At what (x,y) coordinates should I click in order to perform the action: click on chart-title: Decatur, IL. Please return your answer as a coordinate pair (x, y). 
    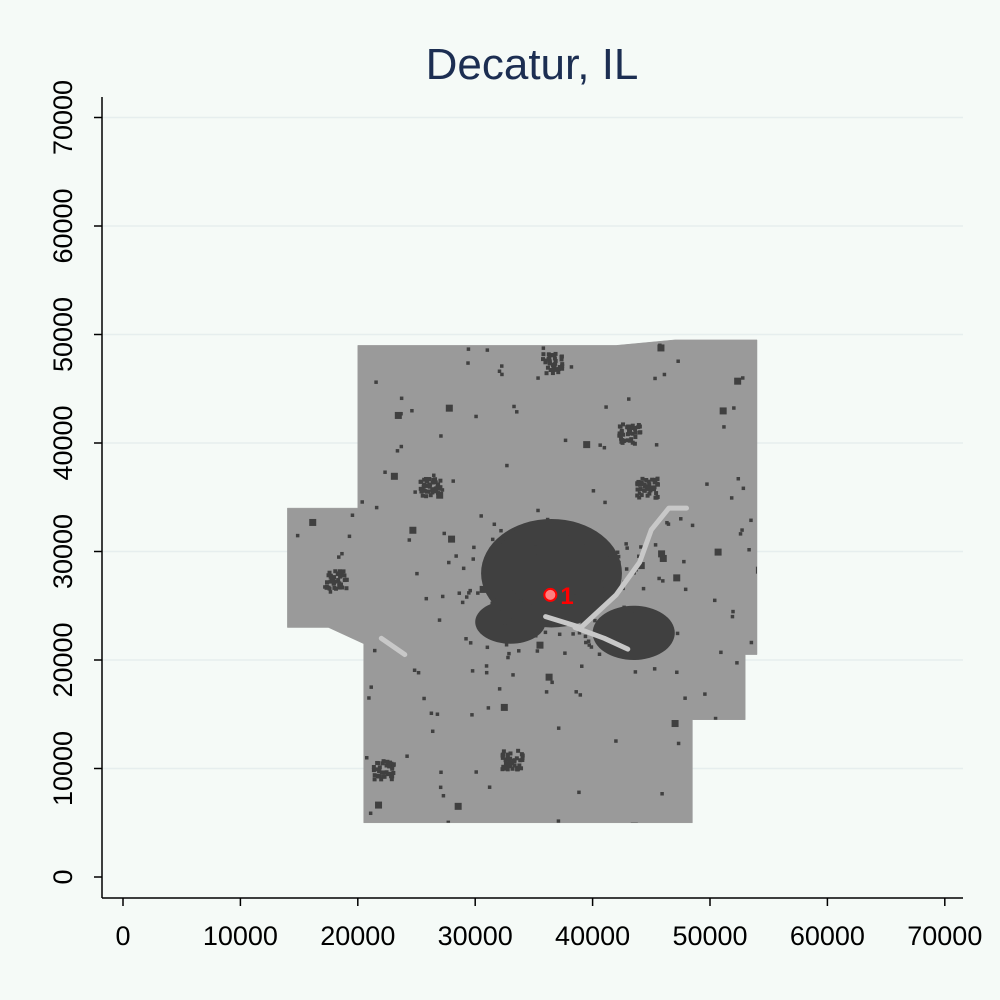
    Looking at the image, I should click on (532, 64).